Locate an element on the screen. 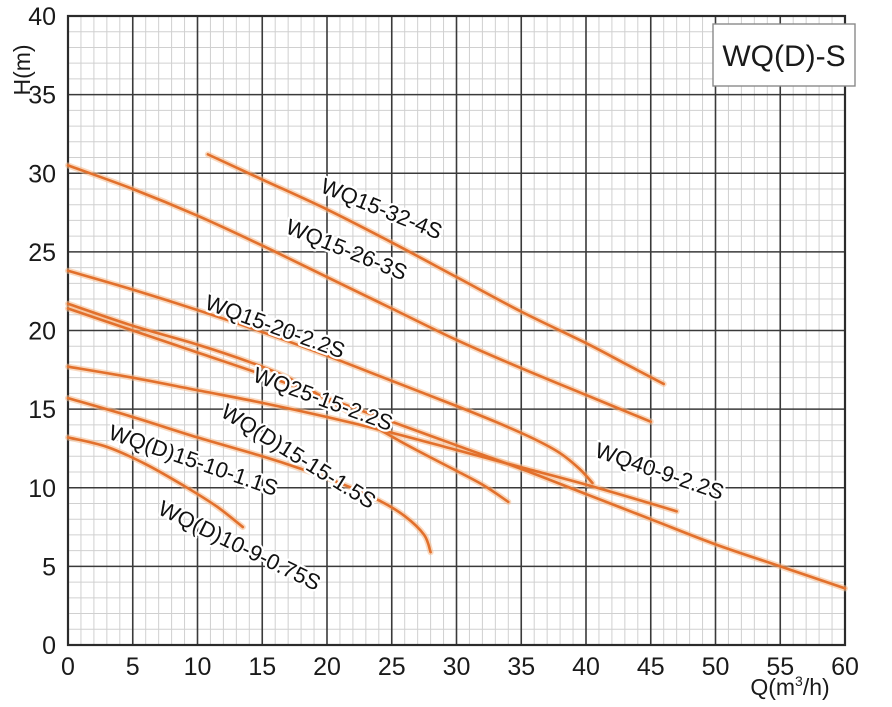  curve-label-text: WQ(D)10-9-0.75S is located at coordinates (239, 545).